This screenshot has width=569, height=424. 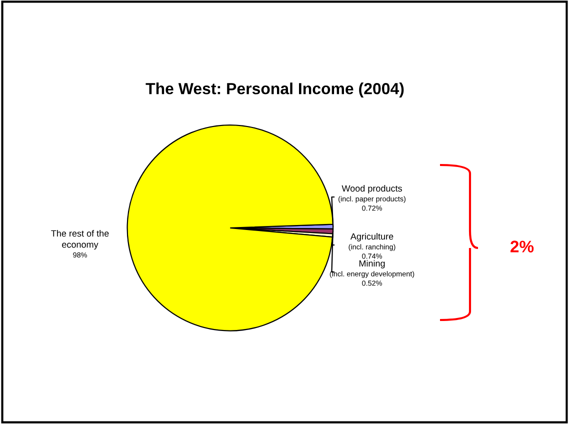 I want to click on chart-title: The West: Personal Income (2004), so click(x=275, y=90).